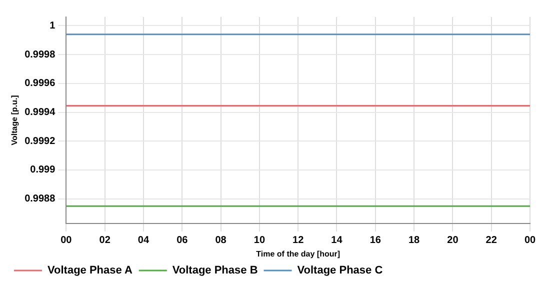 The height and width of the screenshot is (294, 550). What do you see at coordinates (40, 112) in the screenshot?
I see `y-tick-label: 0.9994` at bounding box center [40, 112].